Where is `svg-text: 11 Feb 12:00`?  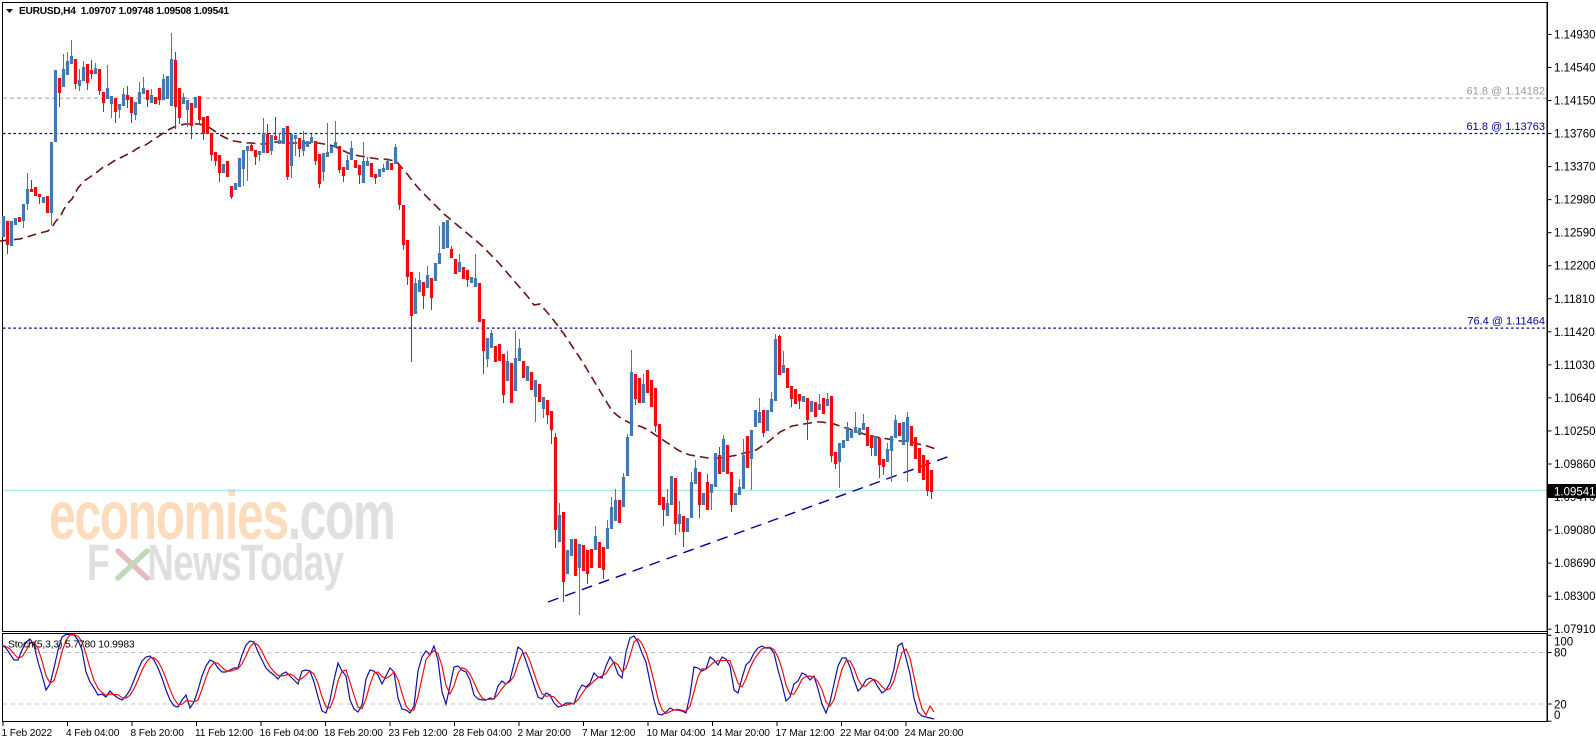 svg-text: 11 Feb 12:00 is located at coordinates (224, 733).